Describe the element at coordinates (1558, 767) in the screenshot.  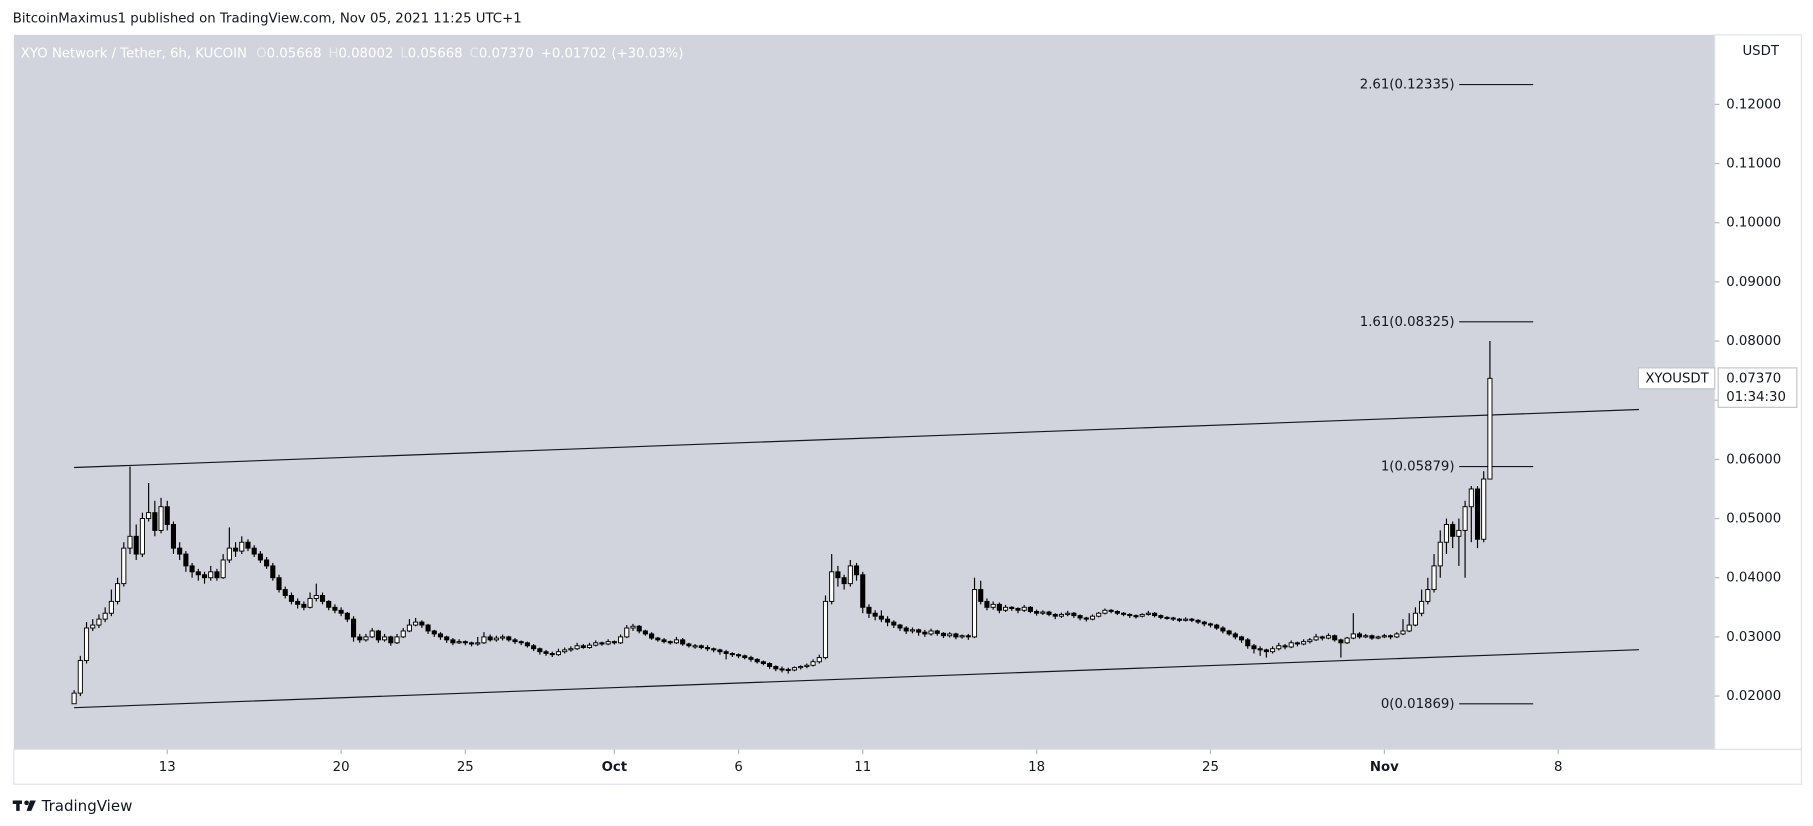
I see `x-tick-label: 8` at that location.